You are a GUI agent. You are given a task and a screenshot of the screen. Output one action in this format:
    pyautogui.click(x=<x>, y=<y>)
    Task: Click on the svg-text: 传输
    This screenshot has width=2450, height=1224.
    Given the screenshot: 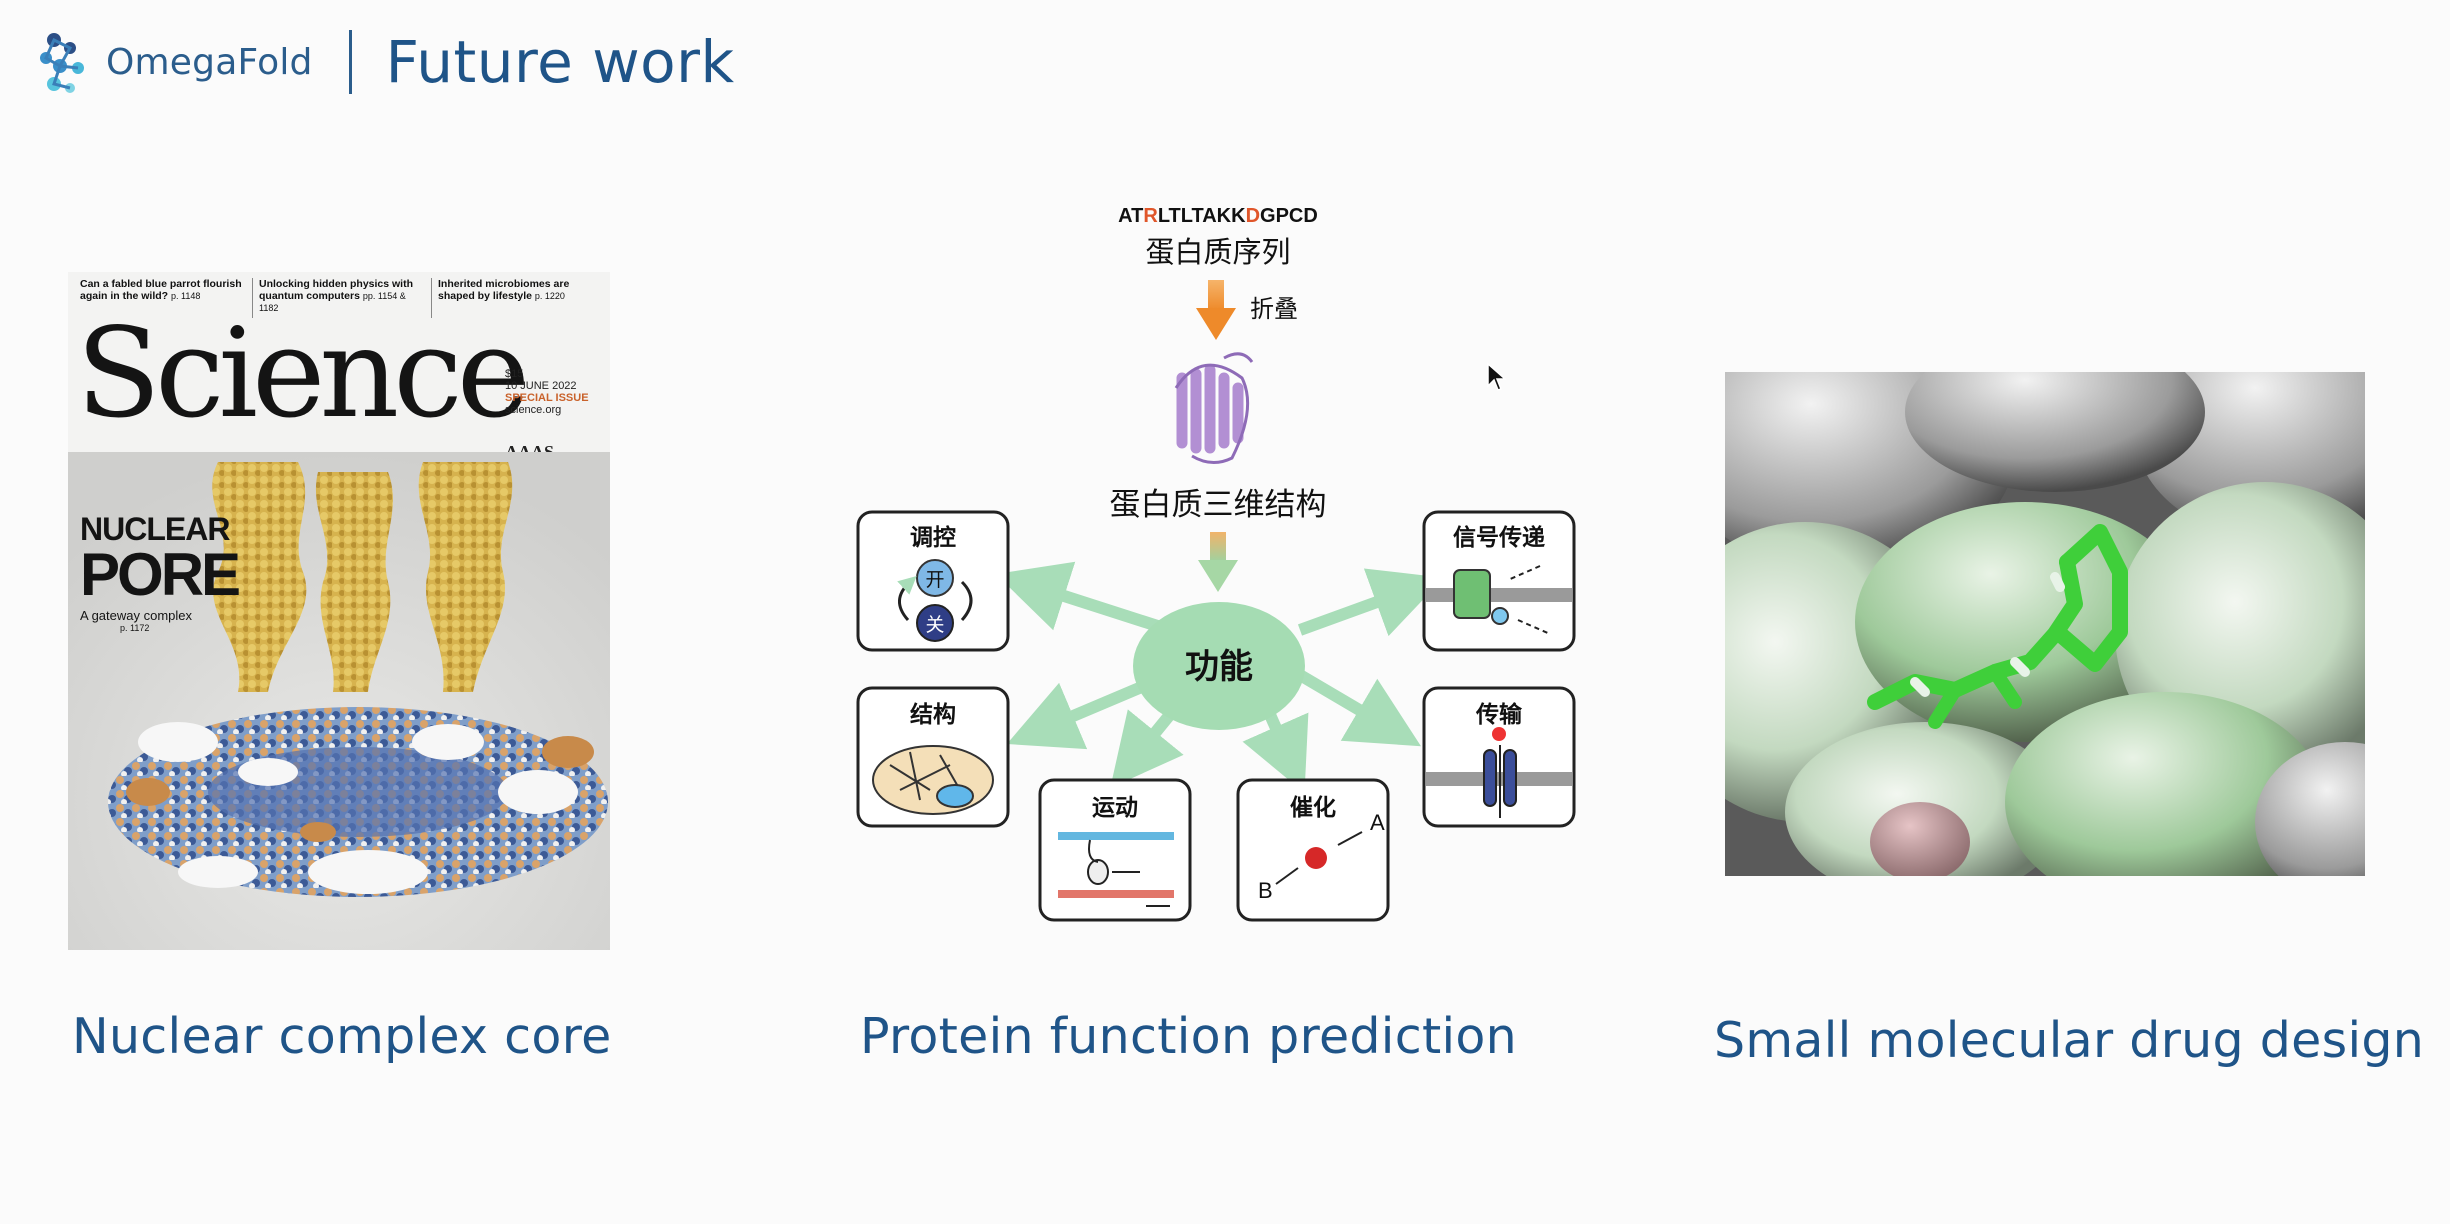 What is the action you would take?
    pyautogui.click(x=1499, y=714)
    